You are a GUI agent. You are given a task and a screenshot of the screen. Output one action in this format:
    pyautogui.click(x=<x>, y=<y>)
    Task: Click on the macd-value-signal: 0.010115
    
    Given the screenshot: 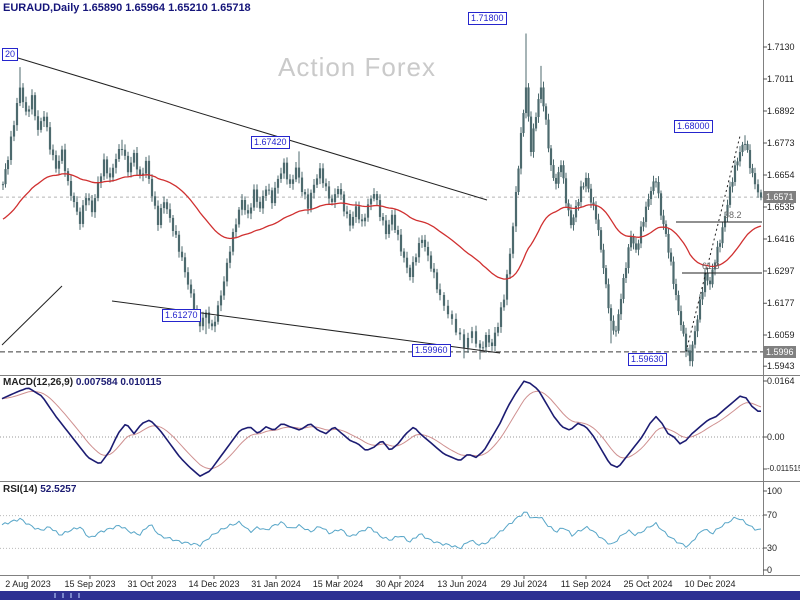 What is the action you would take?
    pyautogui.click(x=141, y=382)
    